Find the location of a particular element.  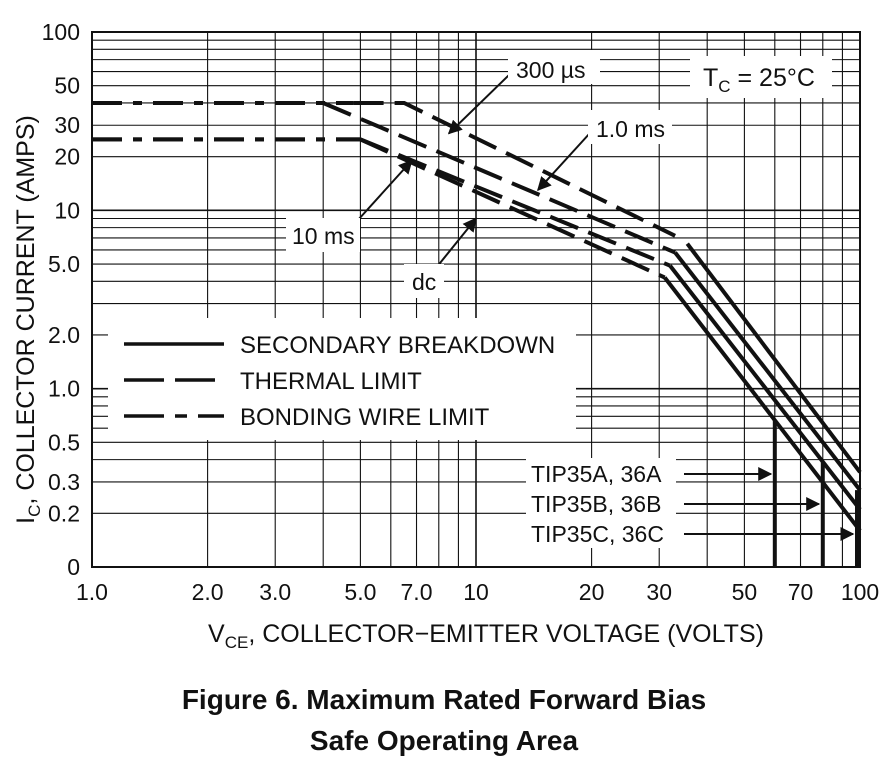

y-tick-label: 30 is located at coordinates (67, 125).